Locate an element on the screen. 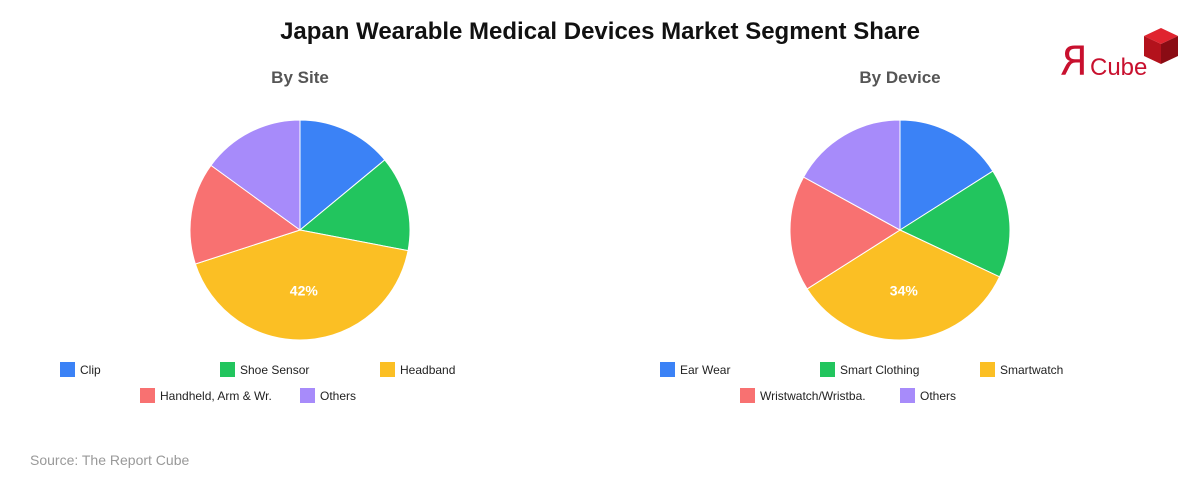  legend-label: Smart Clothing is located at coordinates (880, 369).